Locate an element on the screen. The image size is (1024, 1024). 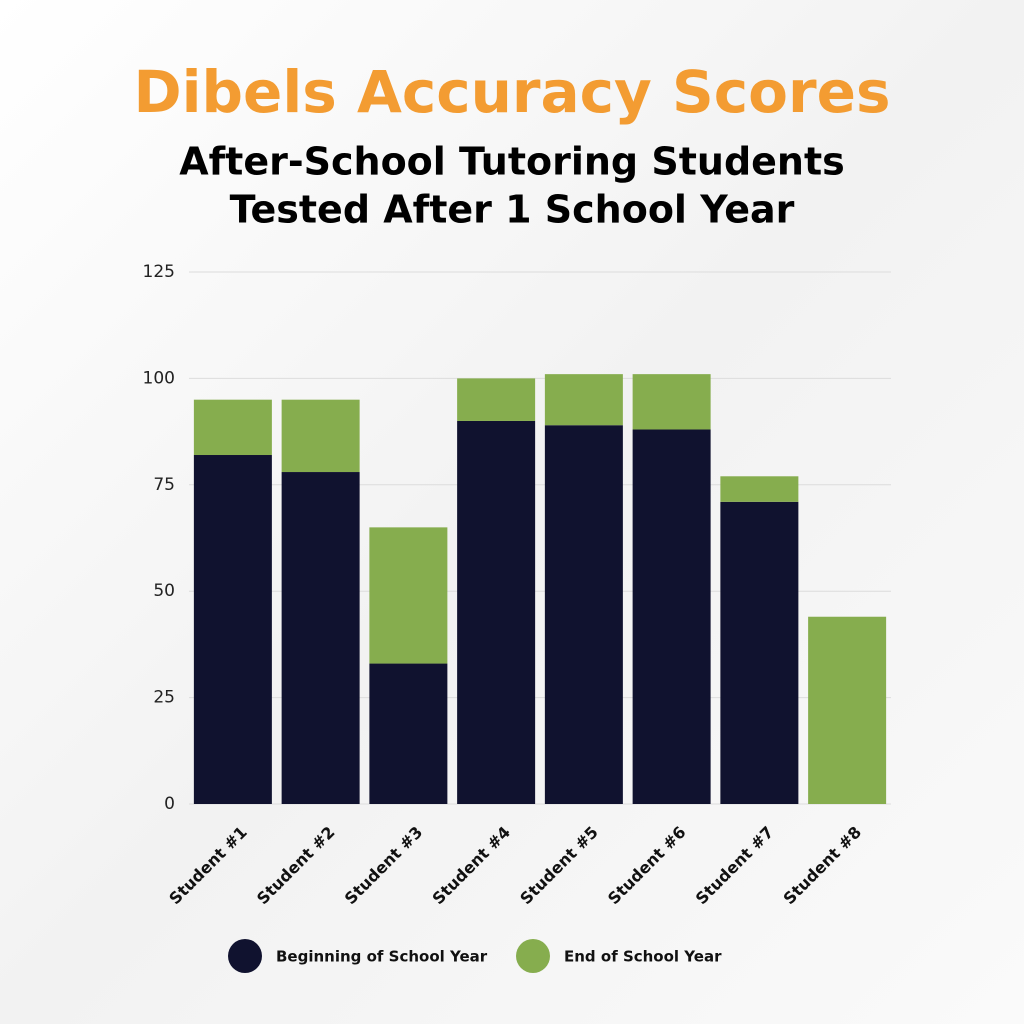
chart-title: Dibels Accuracy Scores is located at coordinates (511, 92).